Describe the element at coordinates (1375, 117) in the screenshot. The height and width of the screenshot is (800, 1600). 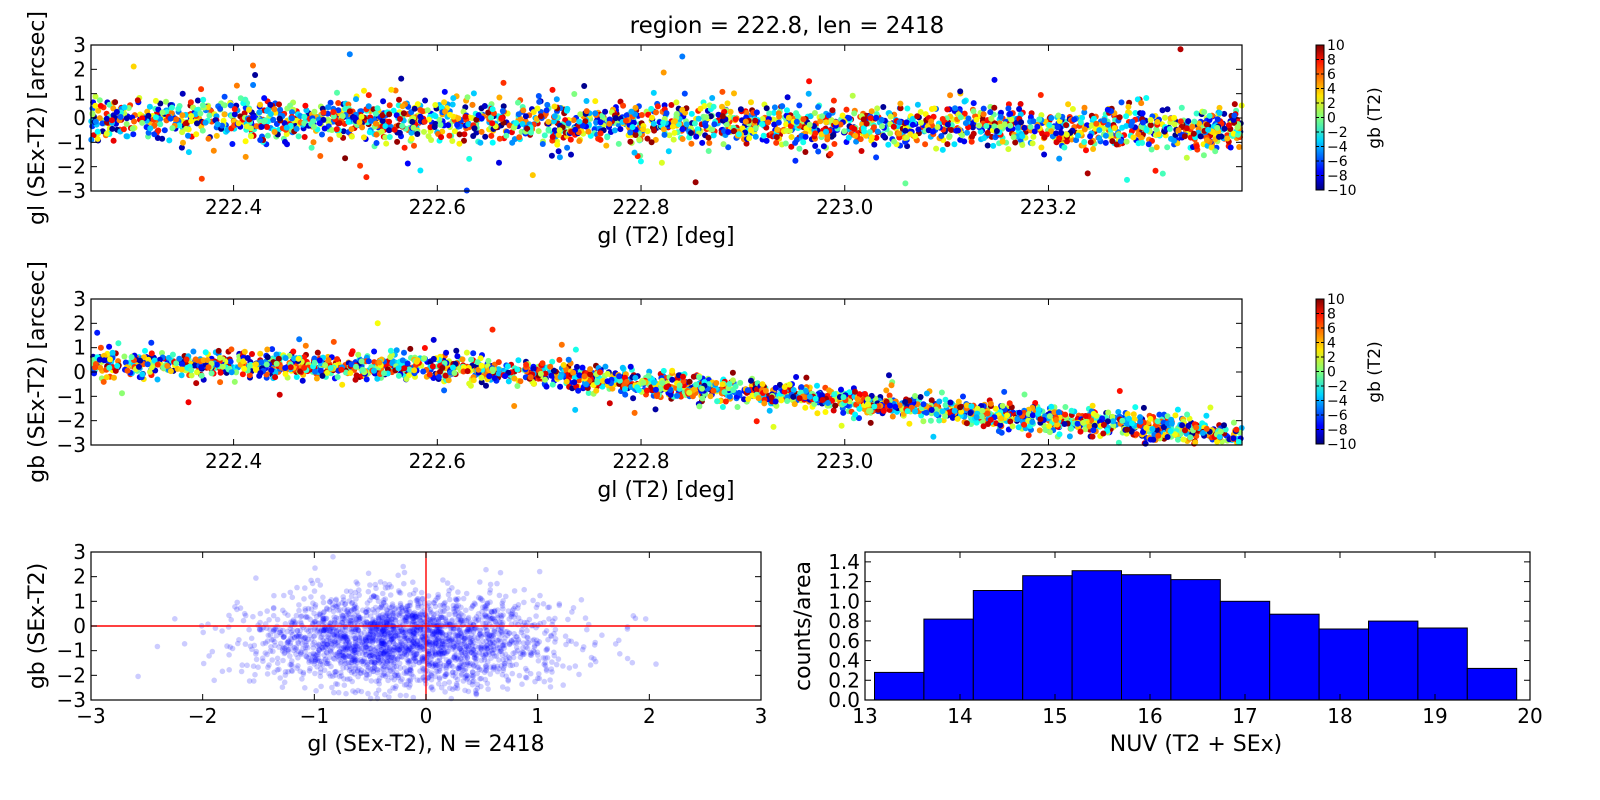
I see `top-colorbar-label: gb (T2)` at that location.